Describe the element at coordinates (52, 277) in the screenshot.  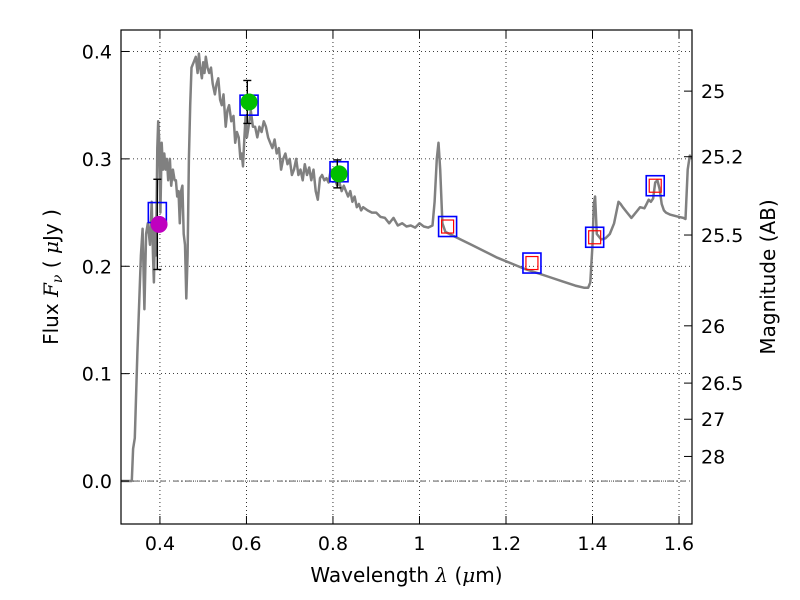
I see `y-axis-label: Flux Fν ( μJy )` at that location.